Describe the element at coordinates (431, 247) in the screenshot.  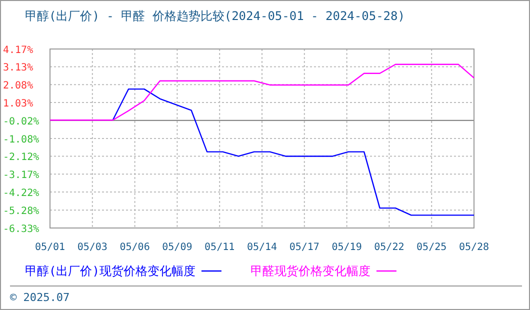
I see `x-tick-label: 05/25` at that location.